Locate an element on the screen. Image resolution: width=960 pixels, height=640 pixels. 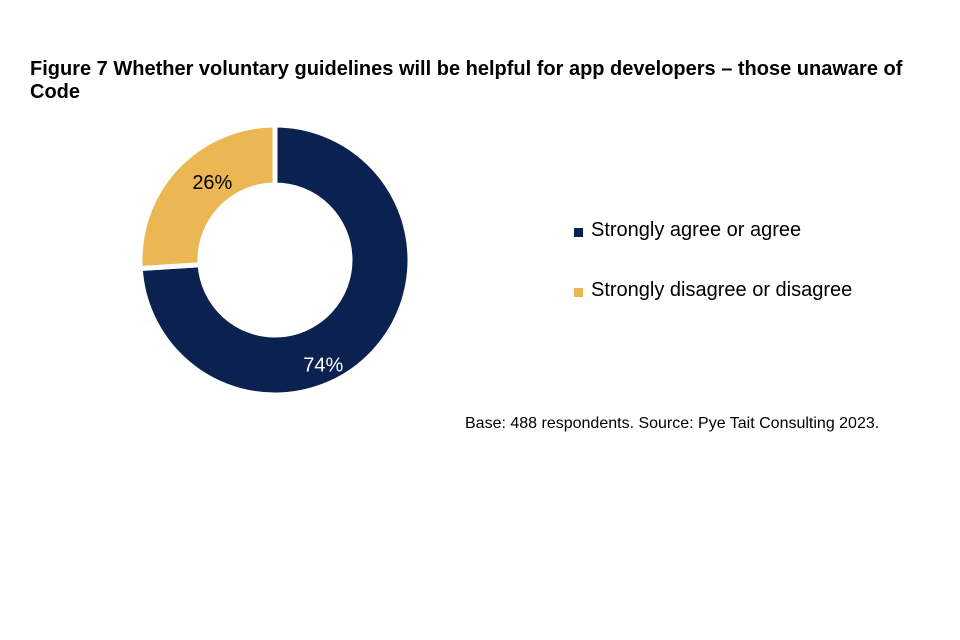
legend-swatch-agree is located at coordinates (578, 232).